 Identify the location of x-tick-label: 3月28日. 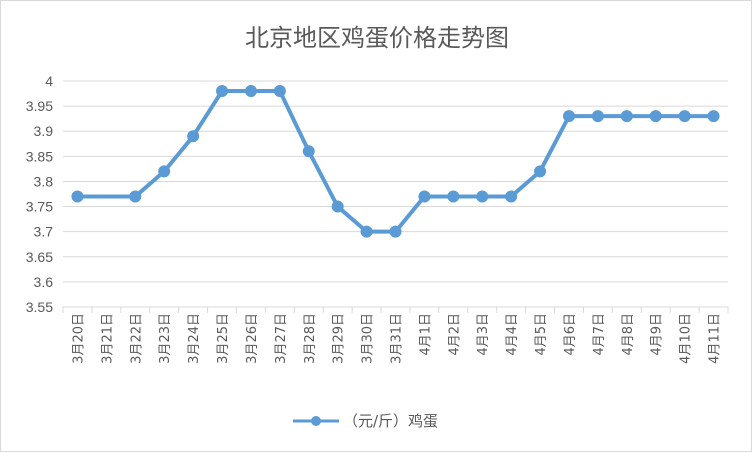
(310, 338).